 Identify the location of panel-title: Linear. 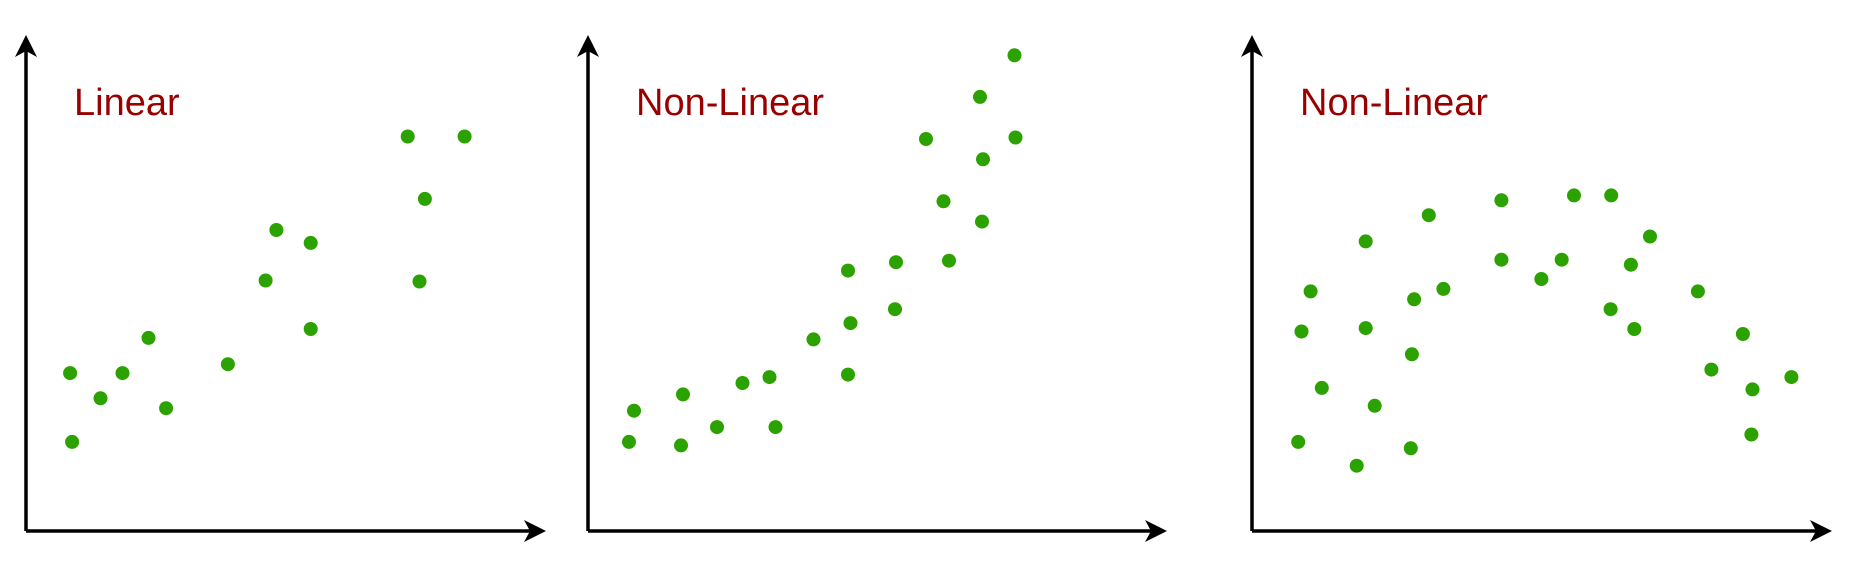
(127, 103).